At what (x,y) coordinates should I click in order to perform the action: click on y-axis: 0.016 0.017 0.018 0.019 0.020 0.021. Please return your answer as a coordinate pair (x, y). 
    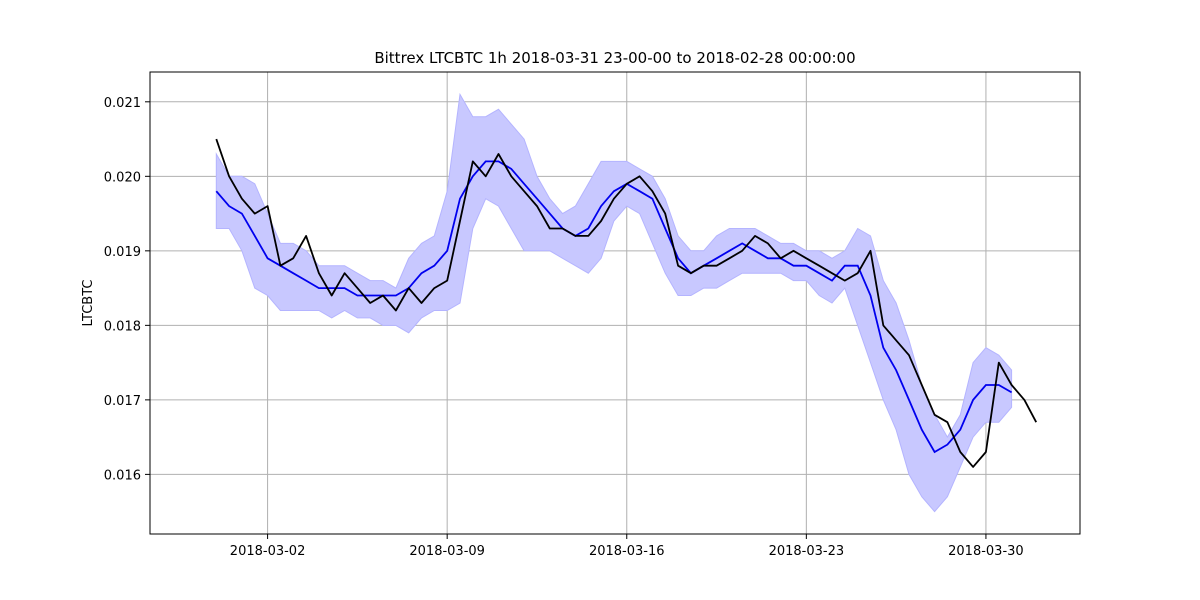
    Looking at the image, I should click on (127, 289).